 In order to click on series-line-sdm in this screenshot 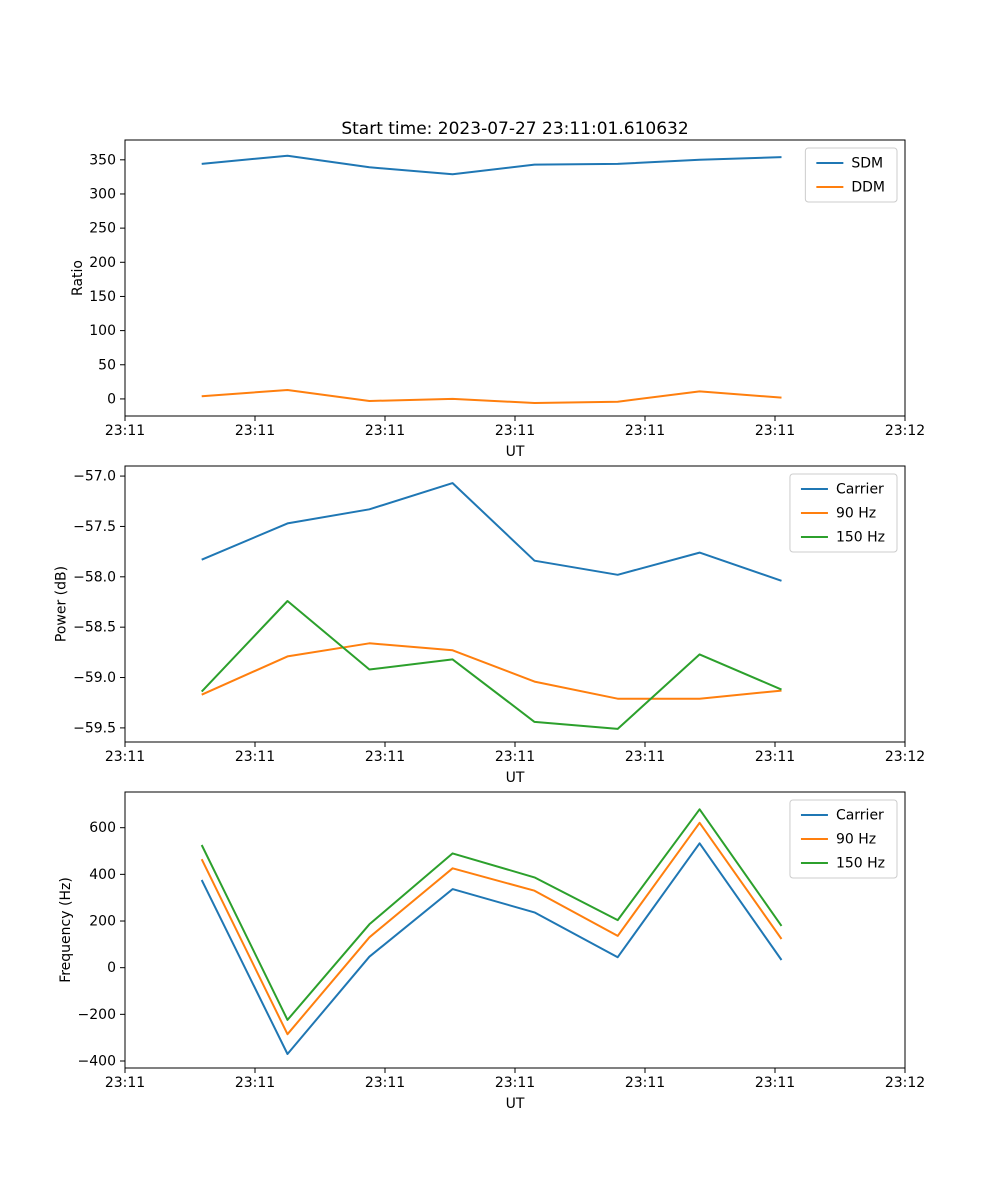, I will do `click(491, 165)`.